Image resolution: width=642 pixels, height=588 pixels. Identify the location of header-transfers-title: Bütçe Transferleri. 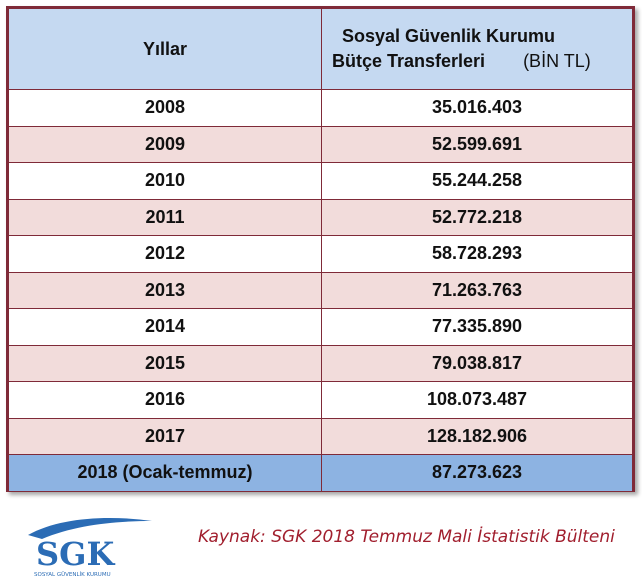
(409, 61).